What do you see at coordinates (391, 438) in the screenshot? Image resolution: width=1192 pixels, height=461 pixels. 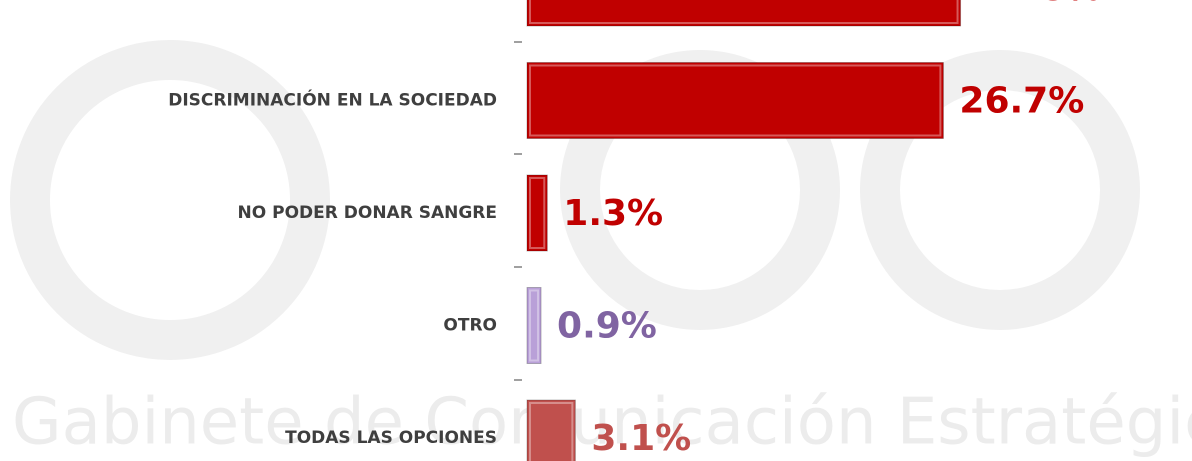 I see `category-label: TODAS LAS OPCIONES` at bounding box center [391, 438].